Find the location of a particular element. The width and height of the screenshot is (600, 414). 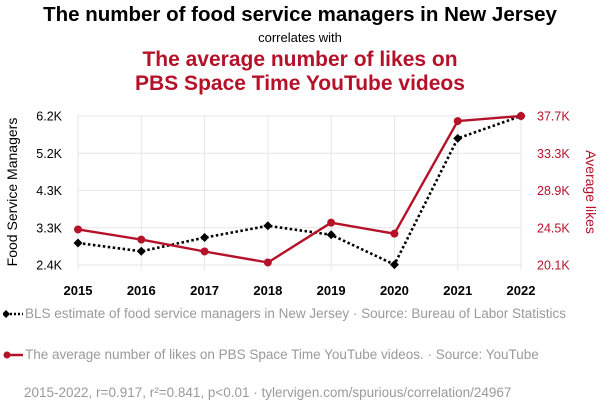

legend-swatch-likes is located at coordinates (13, 355).